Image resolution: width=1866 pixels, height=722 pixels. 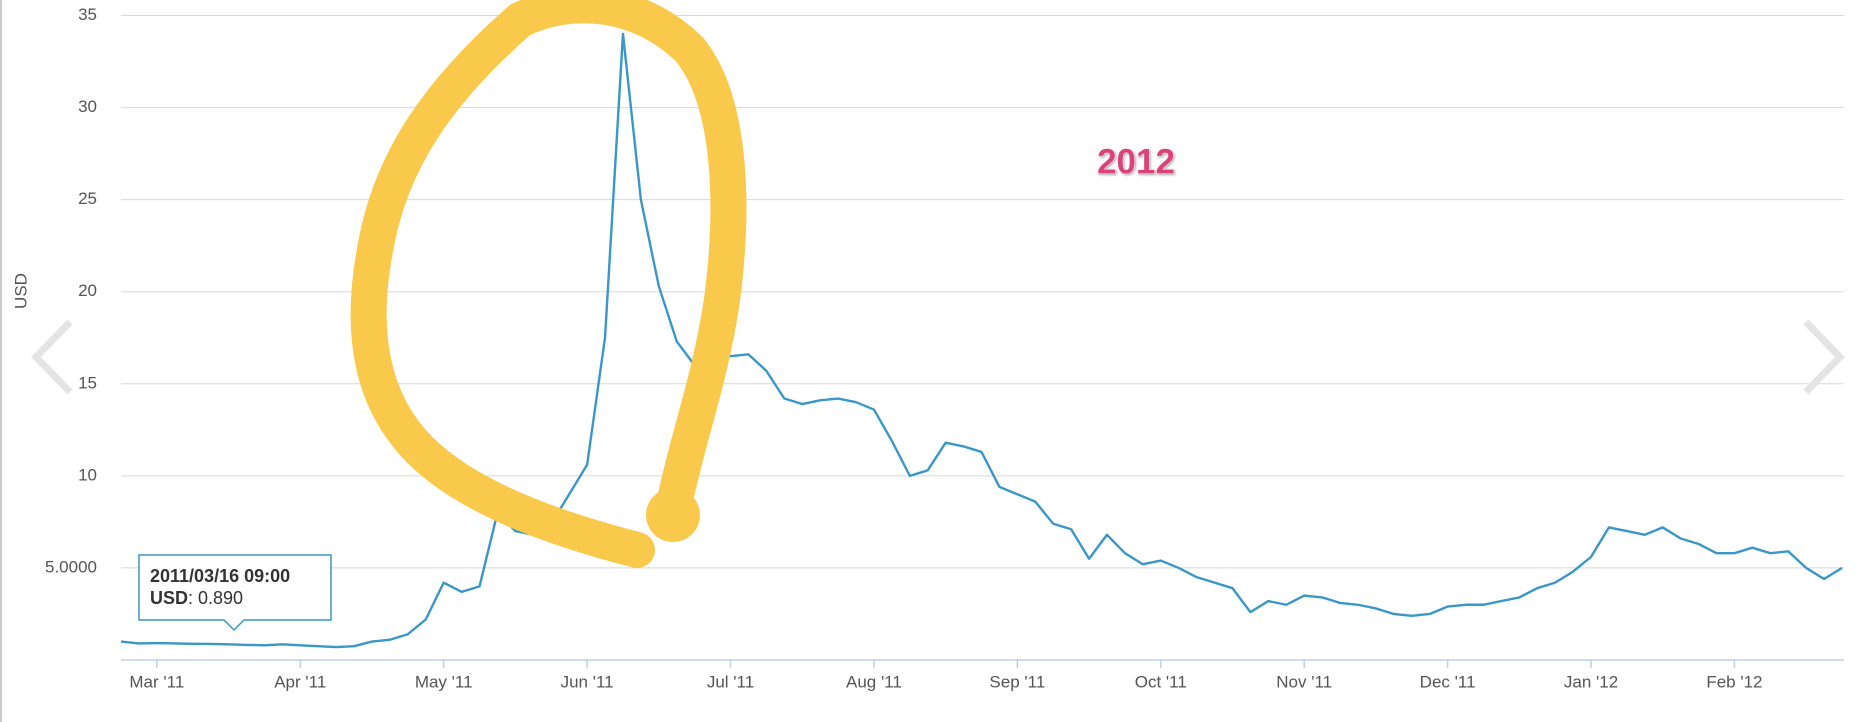 I want to click on next-arrow, so click(x=1824, y=357).